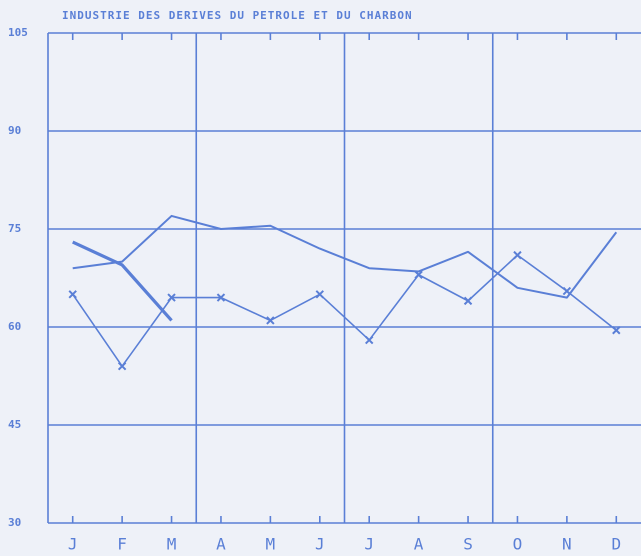  I want to click on y-tick-label: 30, so click(14, 522).